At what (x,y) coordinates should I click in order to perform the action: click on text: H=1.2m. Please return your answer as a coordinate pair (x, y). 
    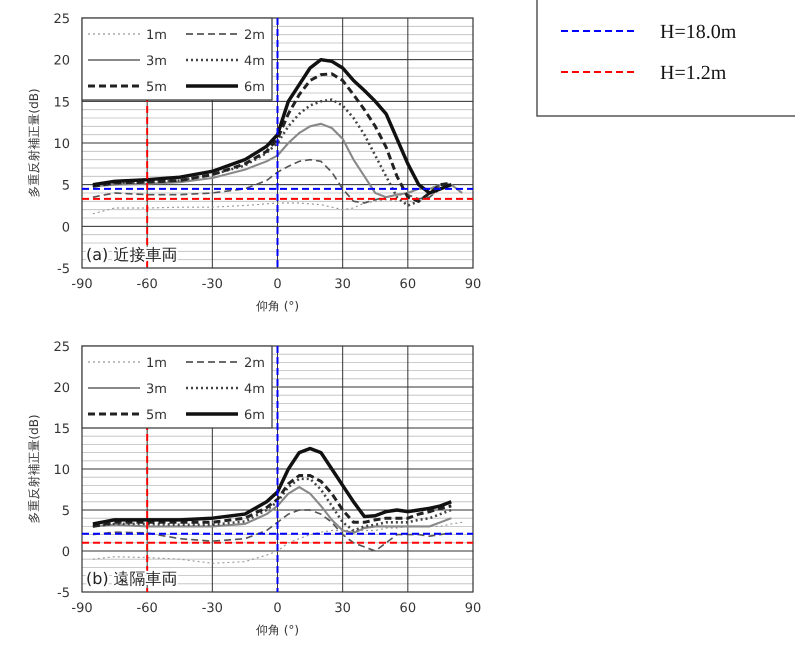
    Looking at the image, I should click on (693, 73).